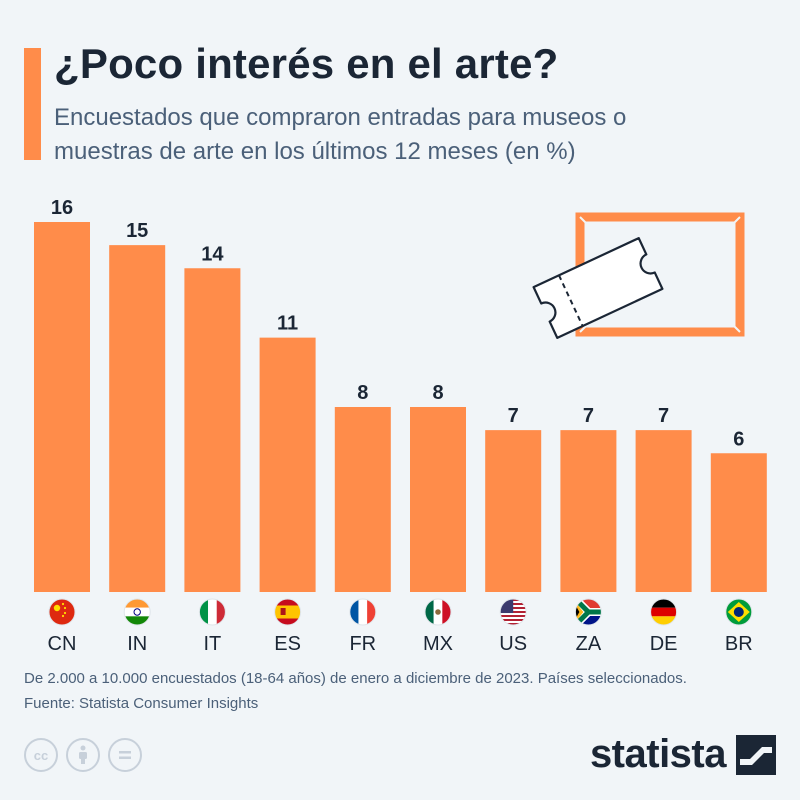  What do you see at coordinates (62, 612) in the screenshot?
I see `flag-cn-icon` at bounding box center [62, 612].